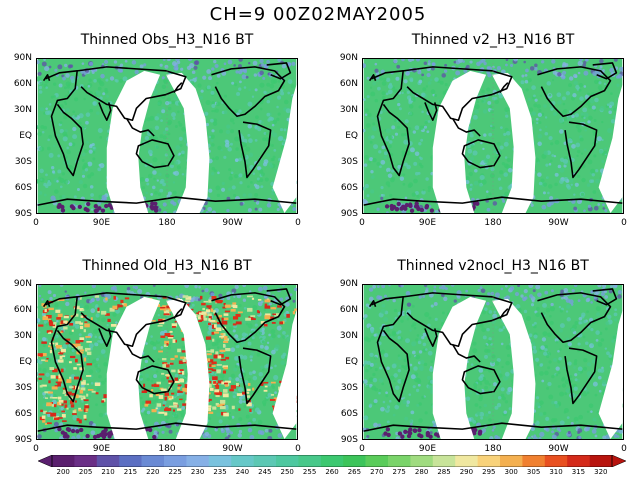 This screenshot has height=486, width=636. Describe the element at coordinates (332, 472) in the screenshot. I see `colorbar-label: 260` at that location.